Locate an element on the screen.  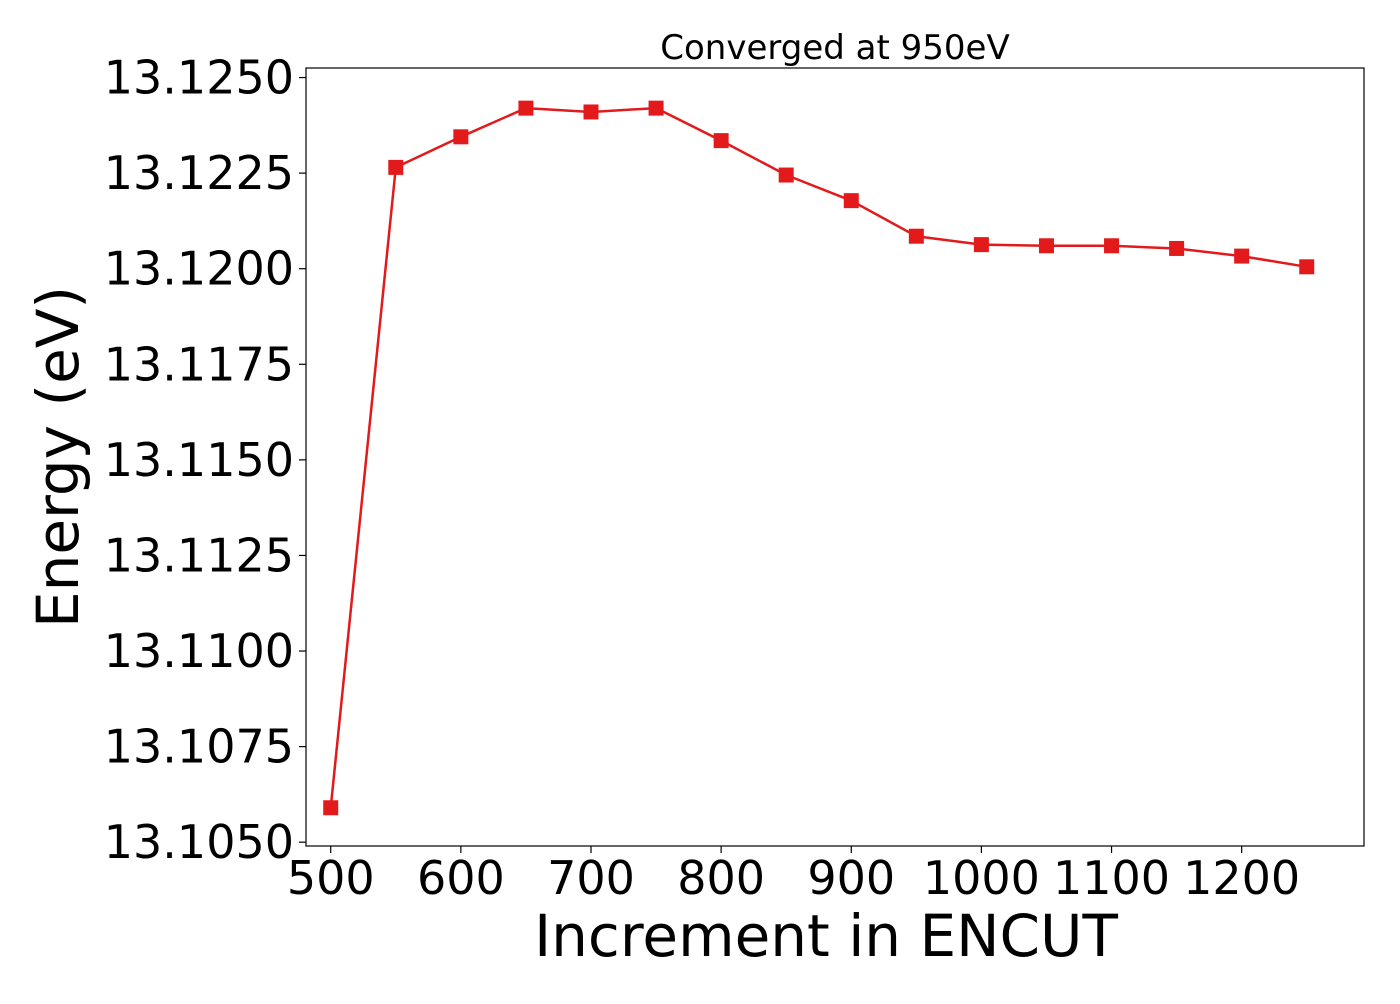
y-tick-label: 13.1175 is located at coordinates (199, 364).